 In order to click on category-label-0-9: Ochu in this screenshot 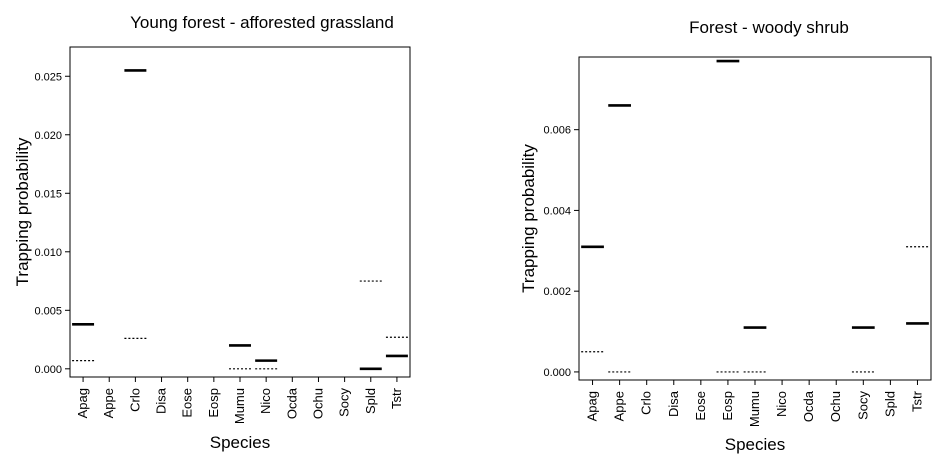, I will do `click(317, 403)`.